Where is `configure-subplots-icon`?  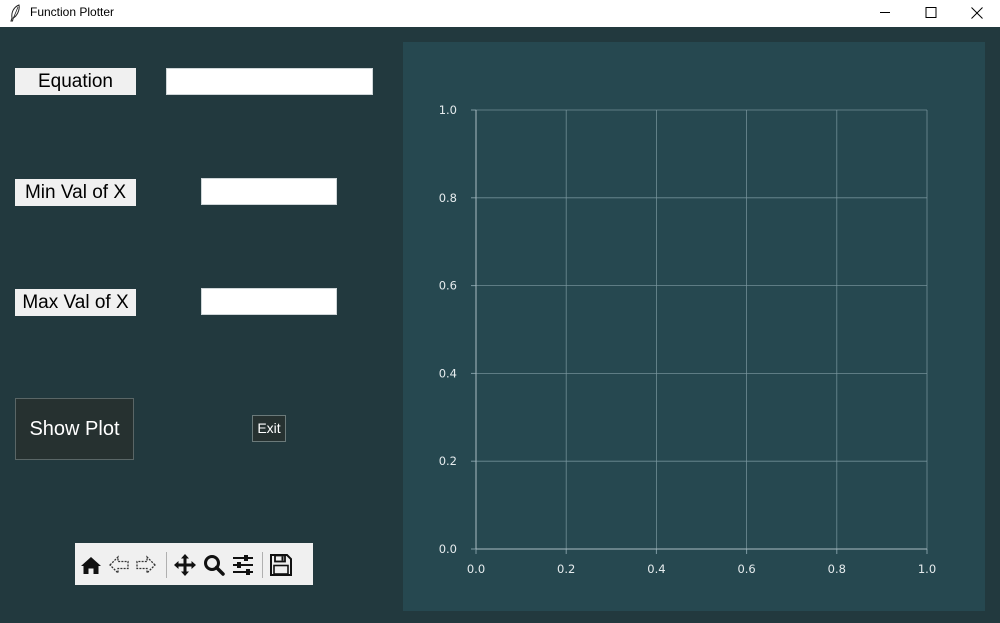 configure-subplots-icon is located at coordinates (243, 565).